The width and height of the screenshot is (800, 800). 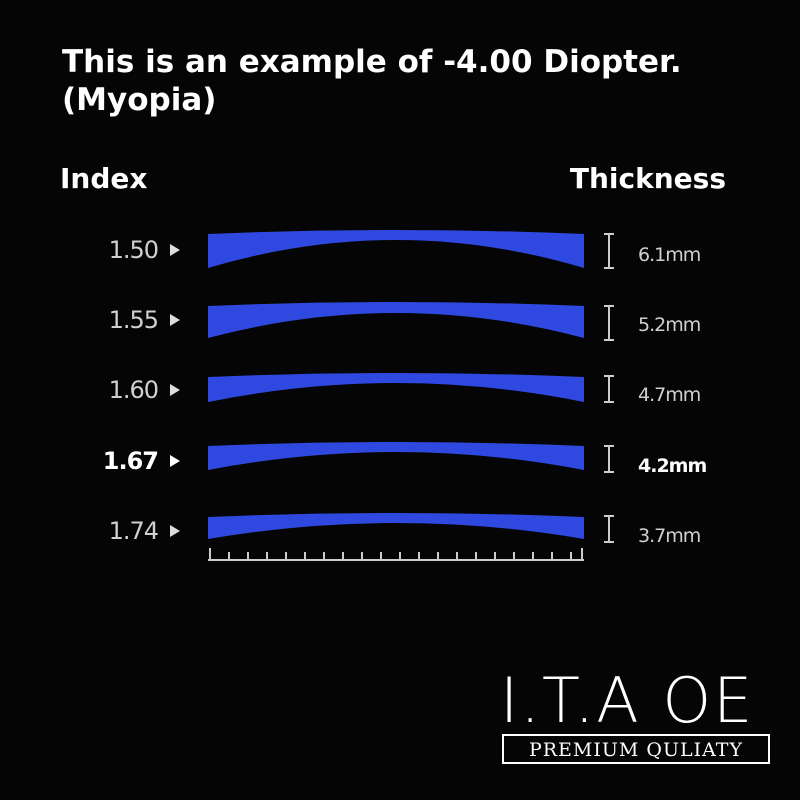 I want to click on index-label: 1.55, so click(x=133, y=320).